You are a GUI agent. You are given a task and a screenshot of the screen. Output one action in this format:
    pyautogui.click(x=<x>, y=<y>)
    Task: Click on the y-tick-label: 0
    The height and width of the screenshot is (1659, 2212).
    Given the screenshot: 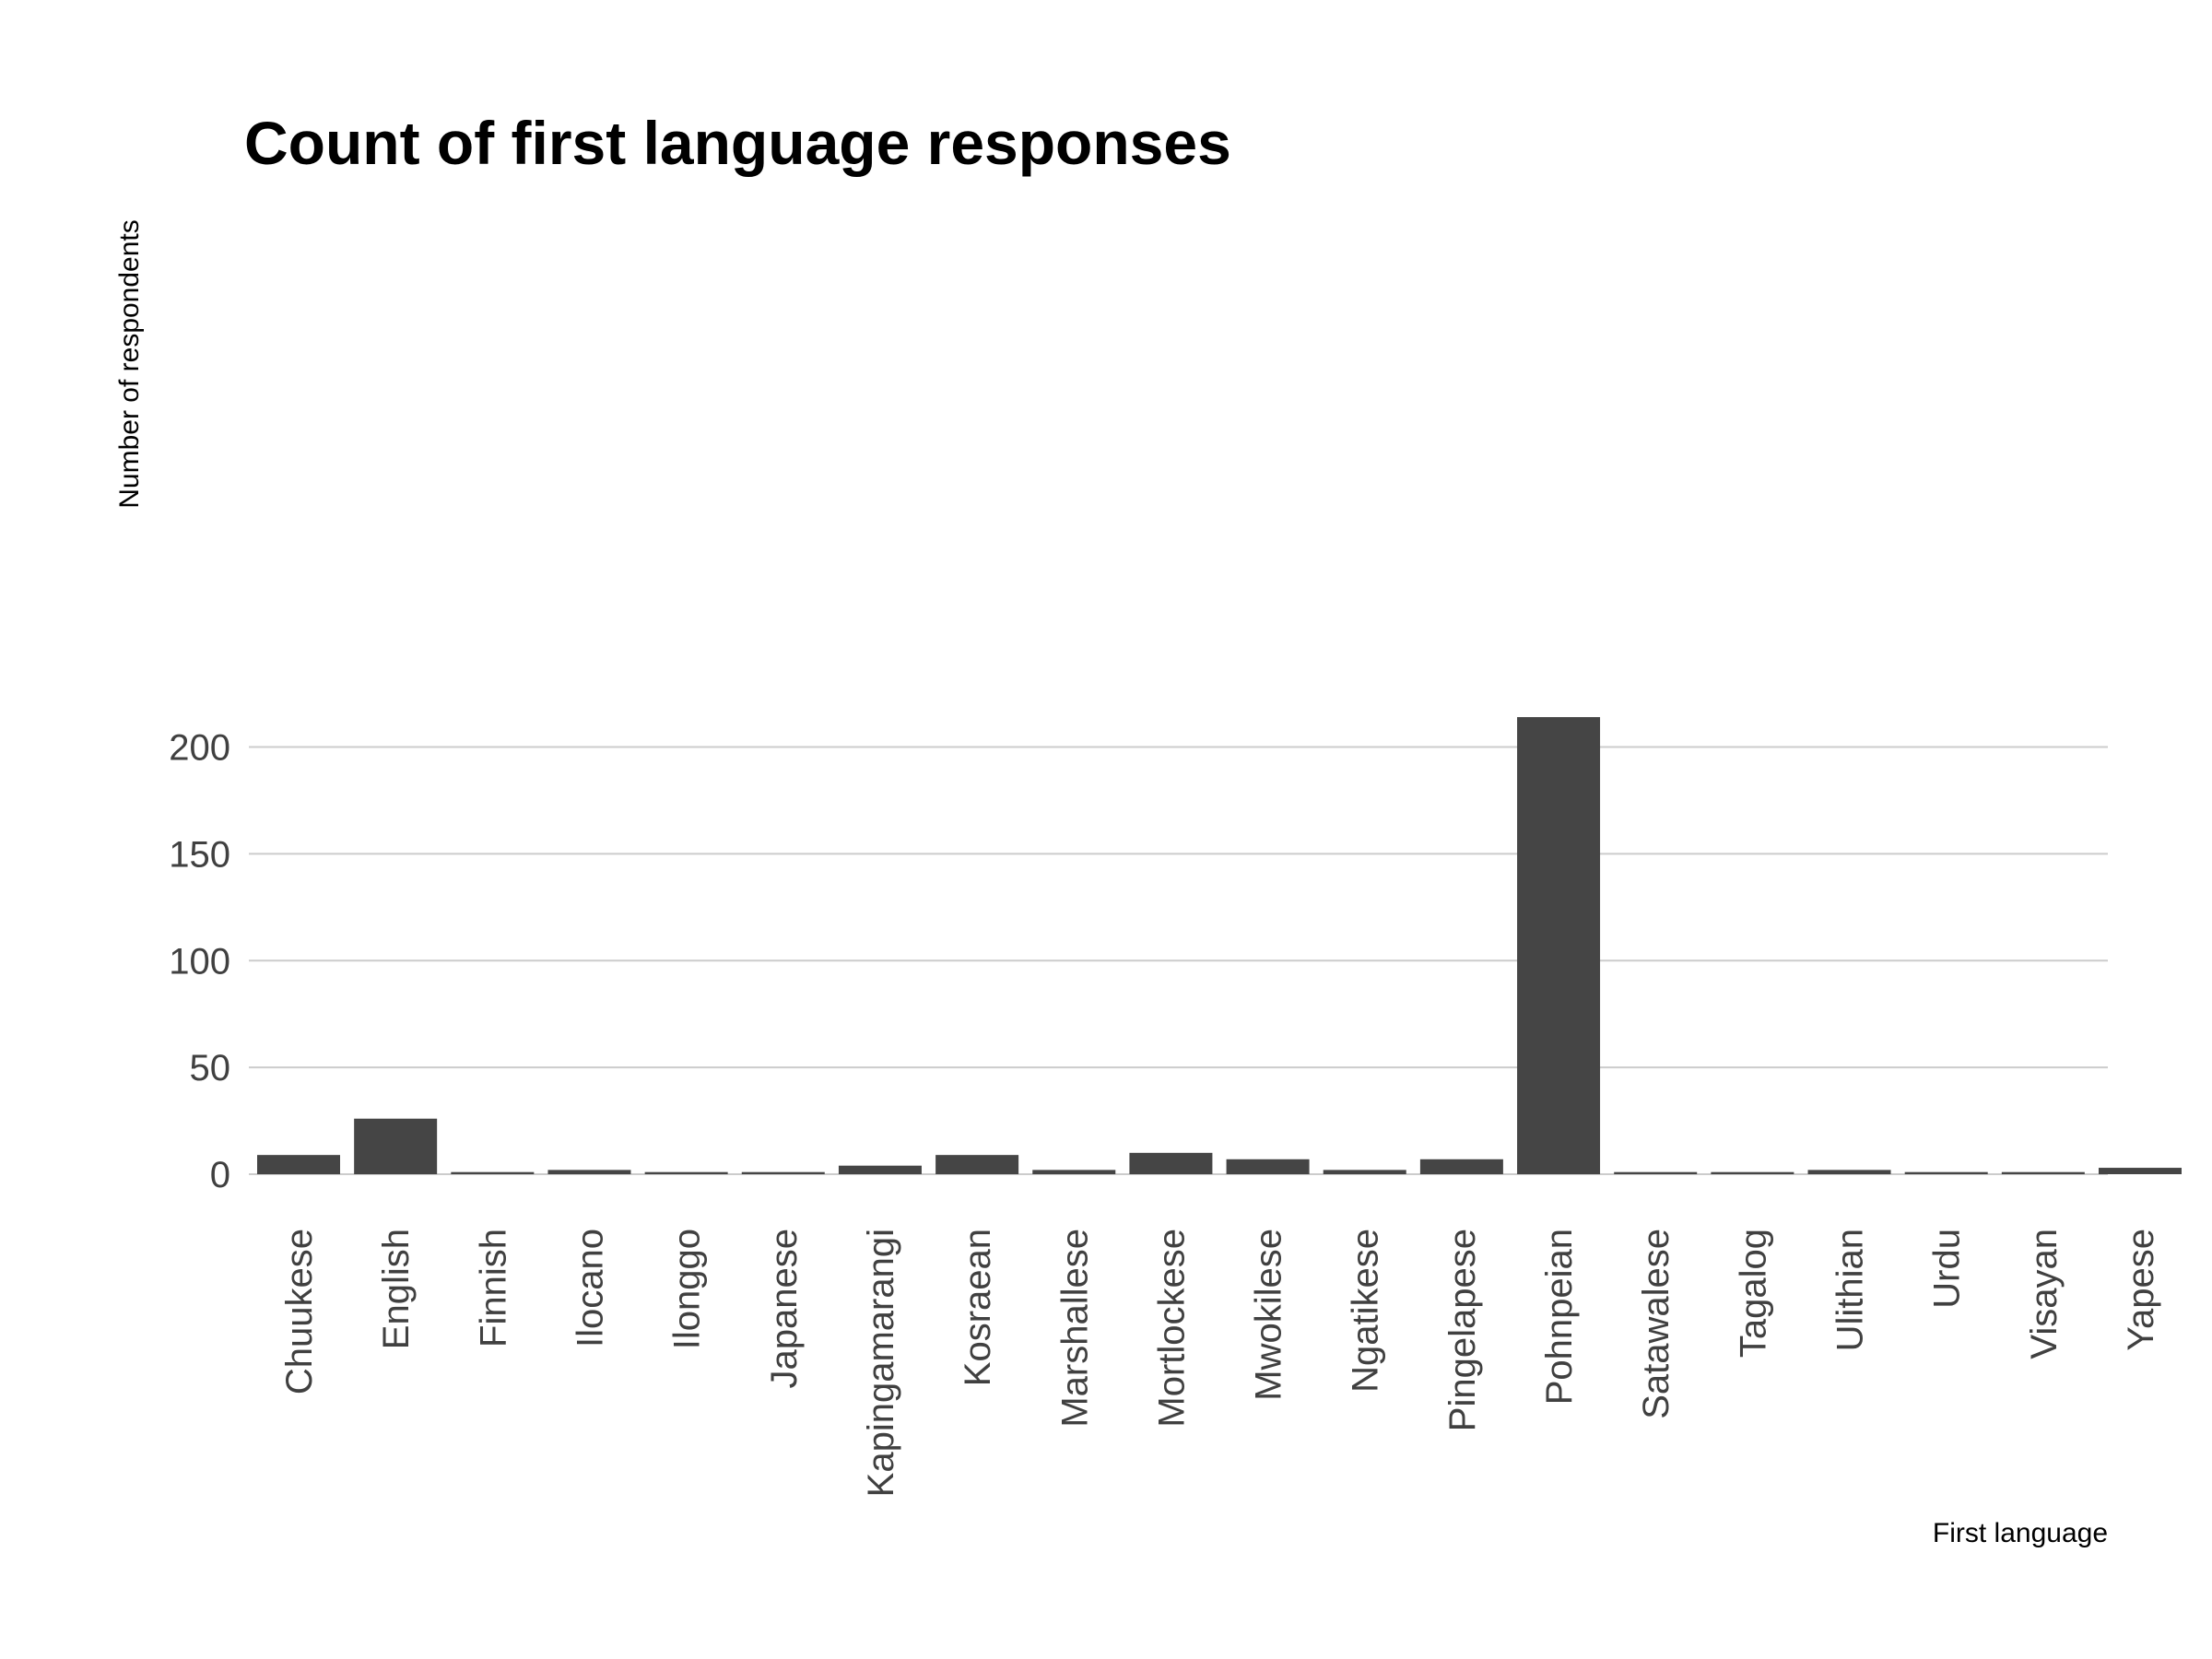 What is the action you would take?
    pyautogui.click(x=220, y=1175)
    